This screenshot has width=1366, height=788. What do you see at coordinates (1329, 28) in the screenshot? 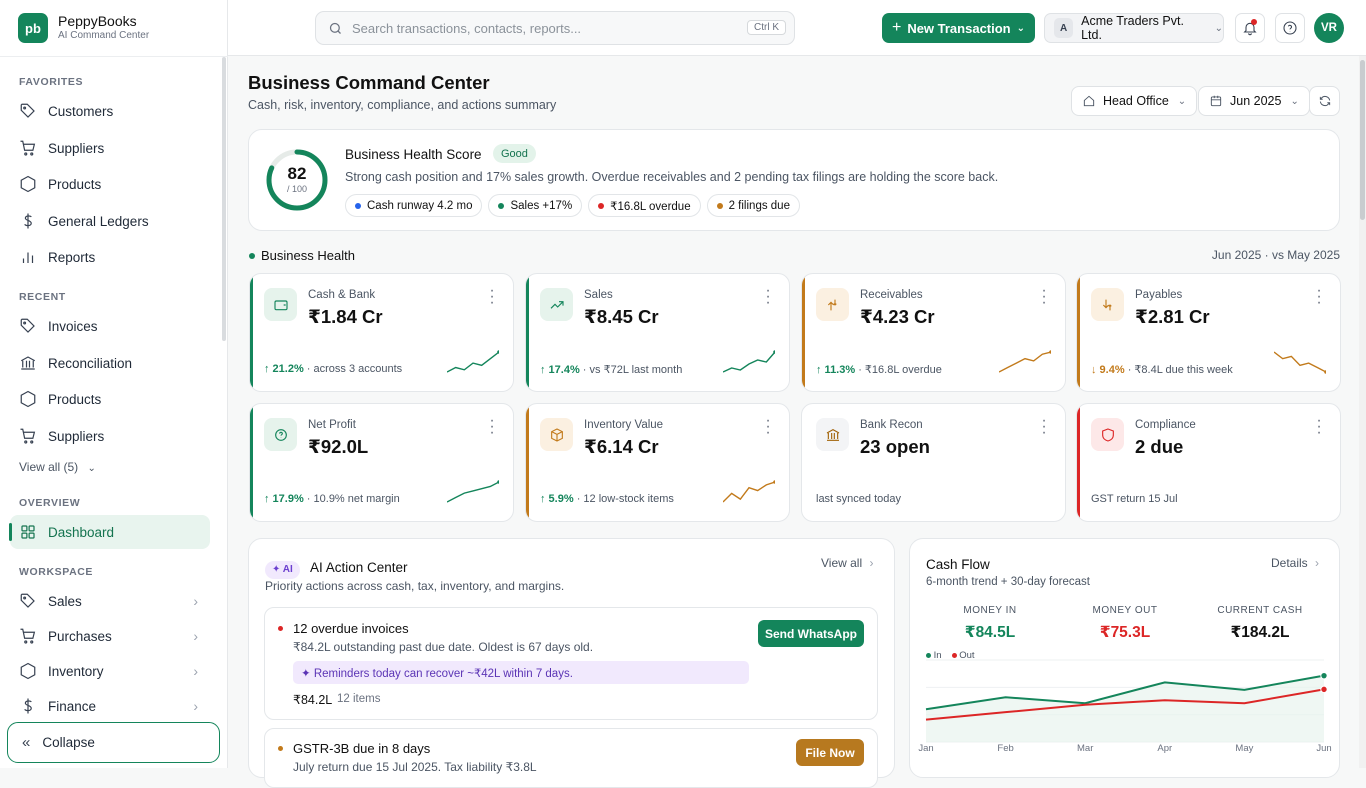
I see `user-avatar: VR` at bounding box center [1329, 28].